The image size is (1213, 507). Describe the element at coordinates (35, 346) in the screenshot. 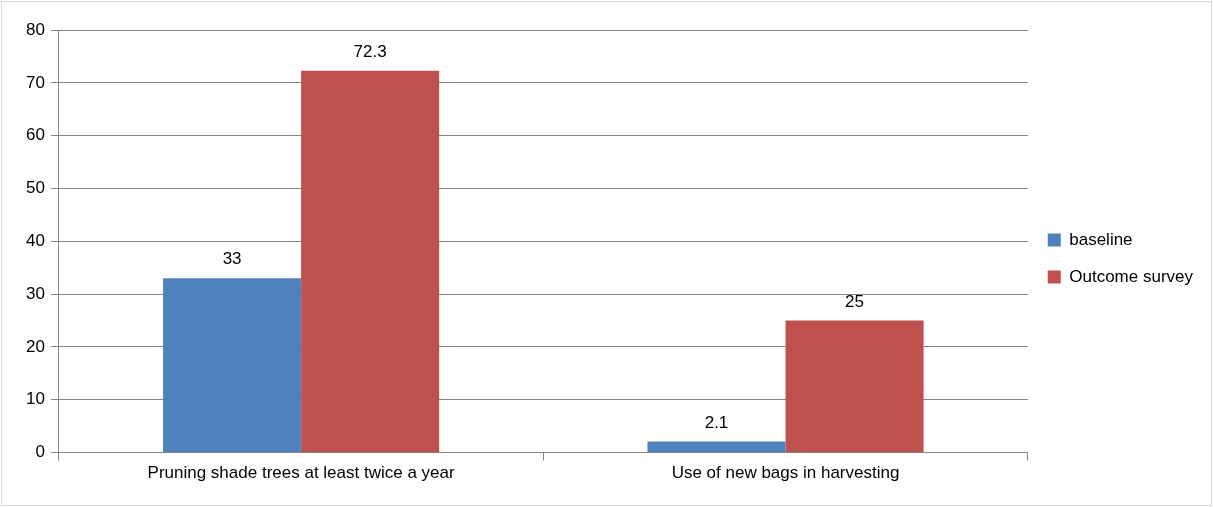

I see `y-tick-label: 20` at that location.